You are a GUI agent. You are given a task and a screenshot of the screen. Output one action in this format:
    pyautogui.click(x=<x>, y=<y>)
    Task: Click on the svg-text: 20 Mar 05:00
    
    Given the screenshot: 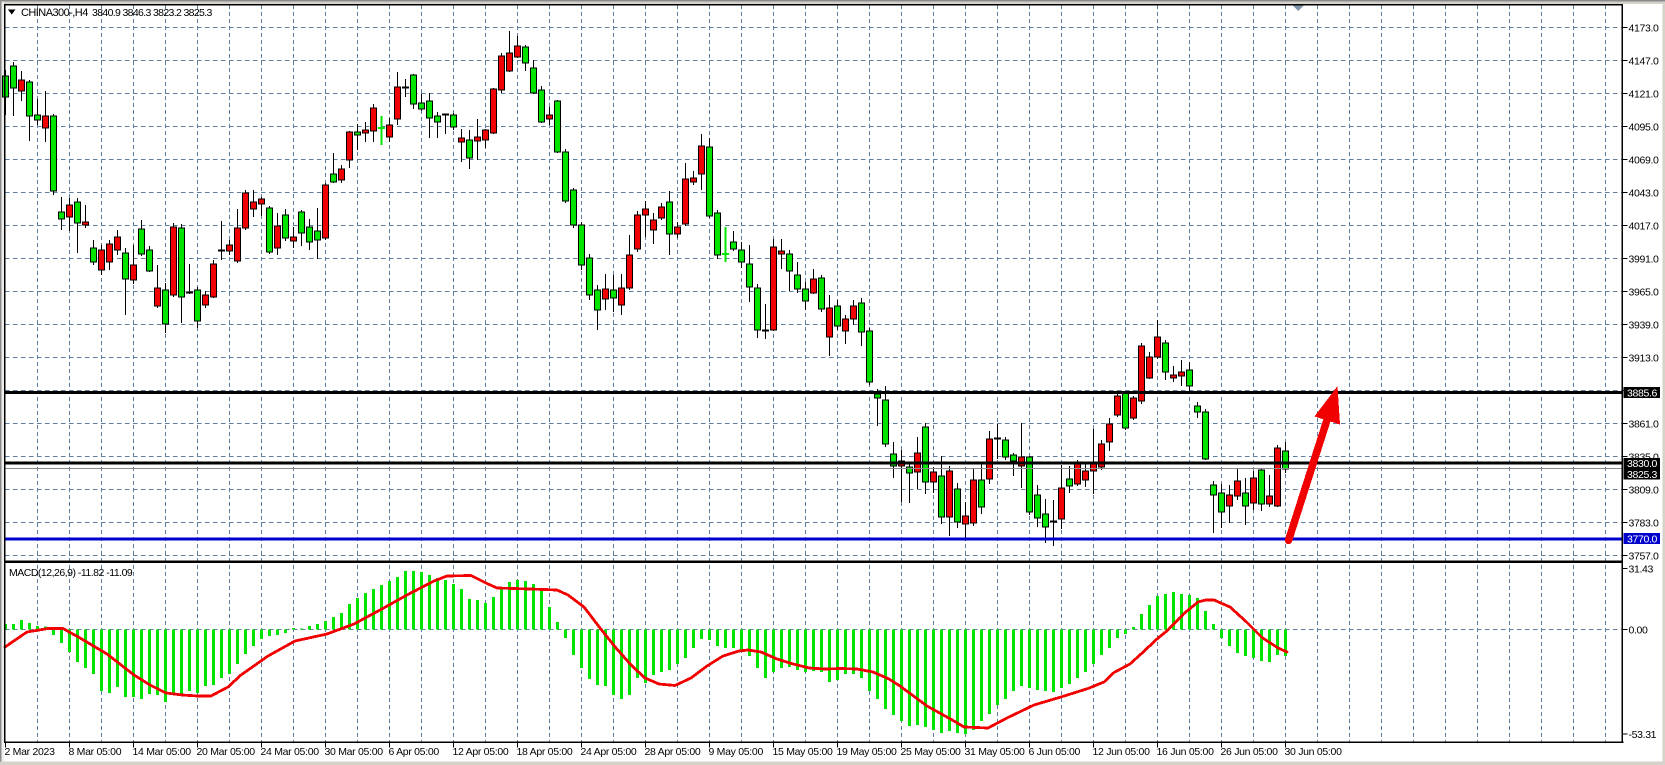 What is the action you would take?
    pyautogui.click(x=226, y=752)
    